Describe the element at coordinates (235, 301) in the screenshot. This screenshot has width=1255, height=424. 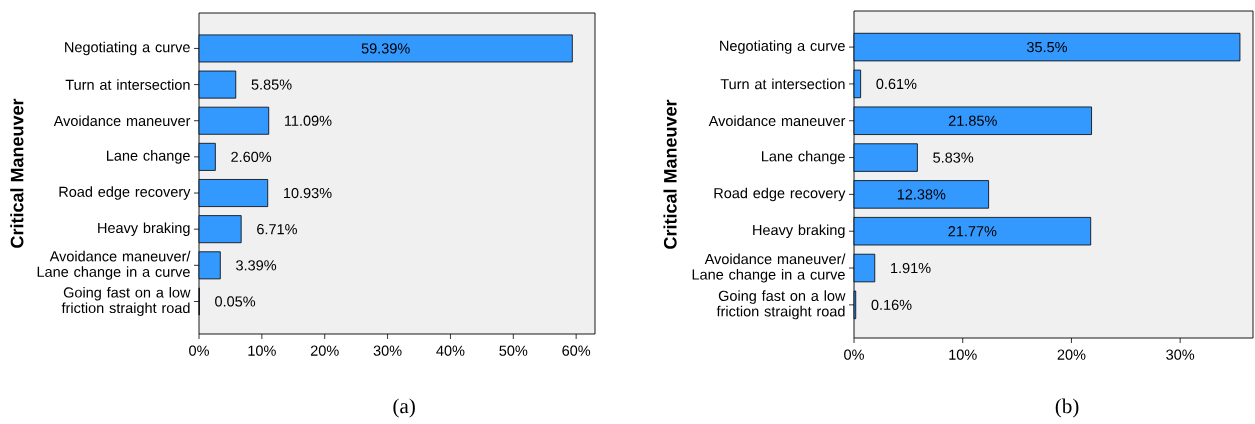
I see `data-label: 0.05%` at that location.